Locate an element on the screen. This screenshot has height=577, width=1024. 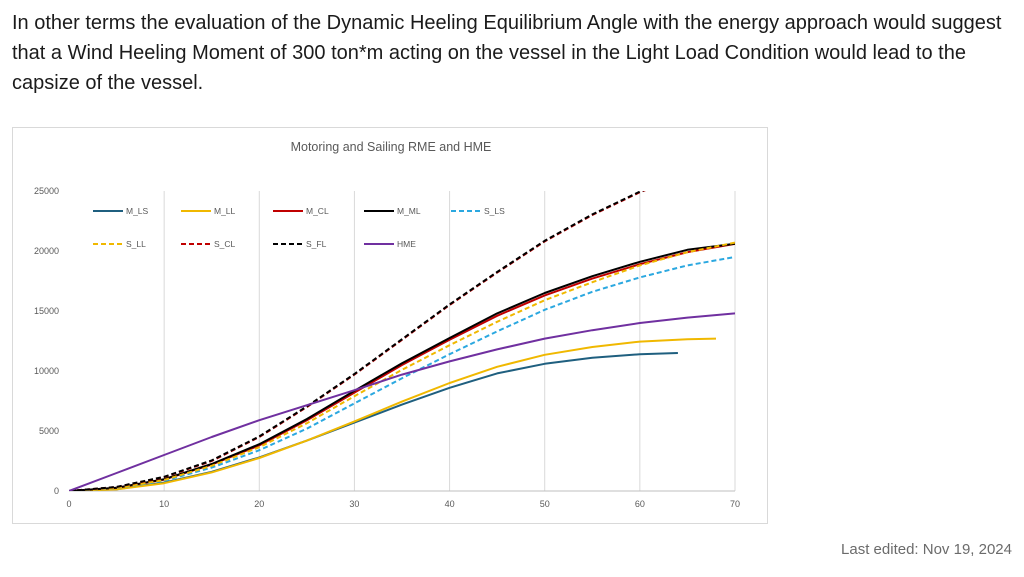
x-tick-label: 60 is located at coordinates (640, 504).